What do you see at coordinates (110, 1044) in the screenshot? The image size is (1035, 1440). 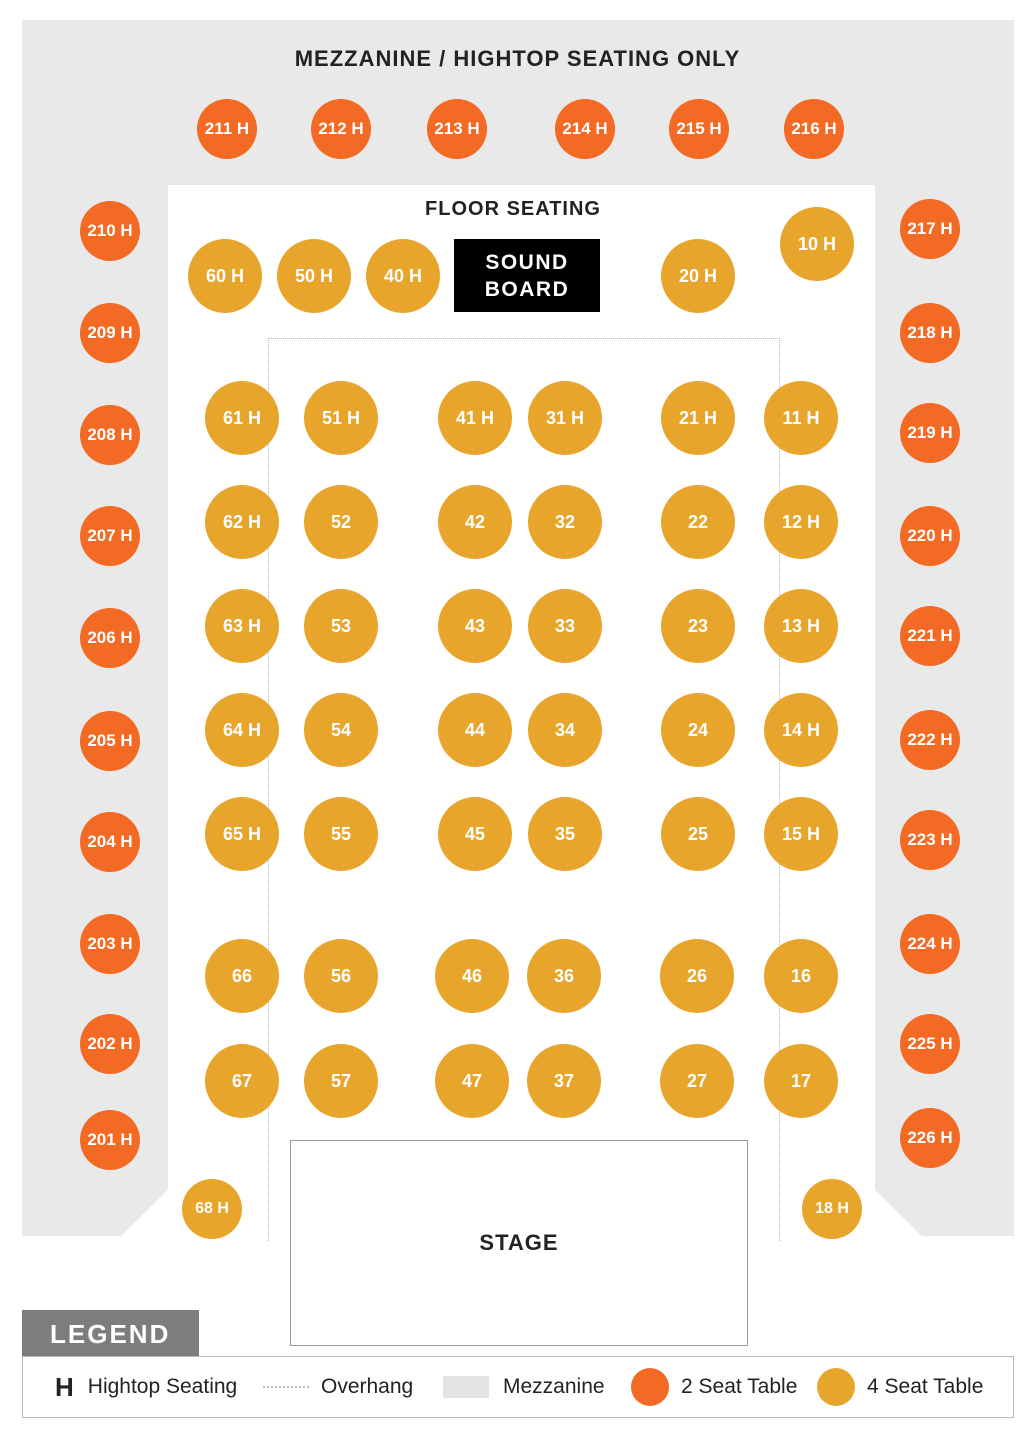 I see `table-202: 202 H` at bounding box center [110, 1044].